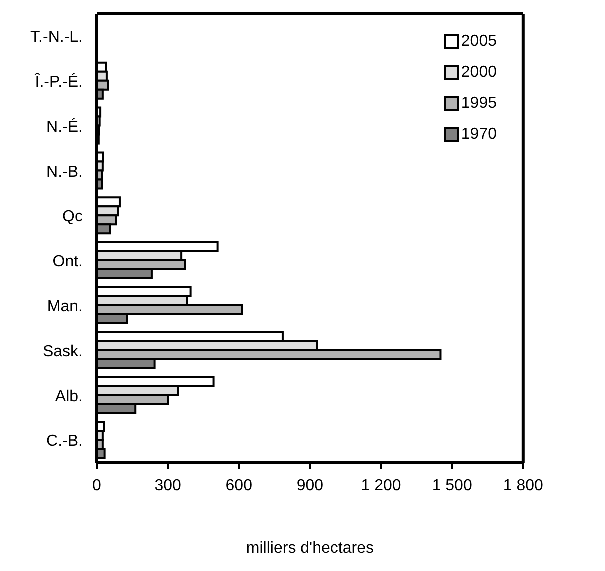  What do you see at coordinates (239, 485) in the screenshot?
I see `x-tick-label: 600` at bounding box center [239, 485].